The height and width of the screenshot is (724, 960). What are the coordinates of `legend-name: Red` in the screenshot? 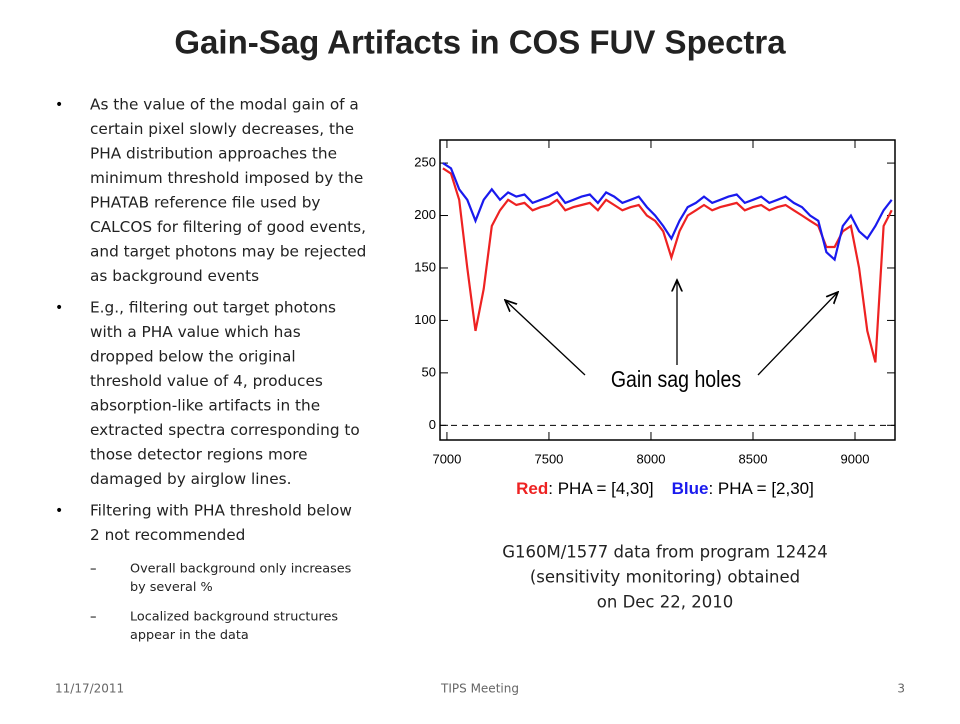 It's located at (532, 488).